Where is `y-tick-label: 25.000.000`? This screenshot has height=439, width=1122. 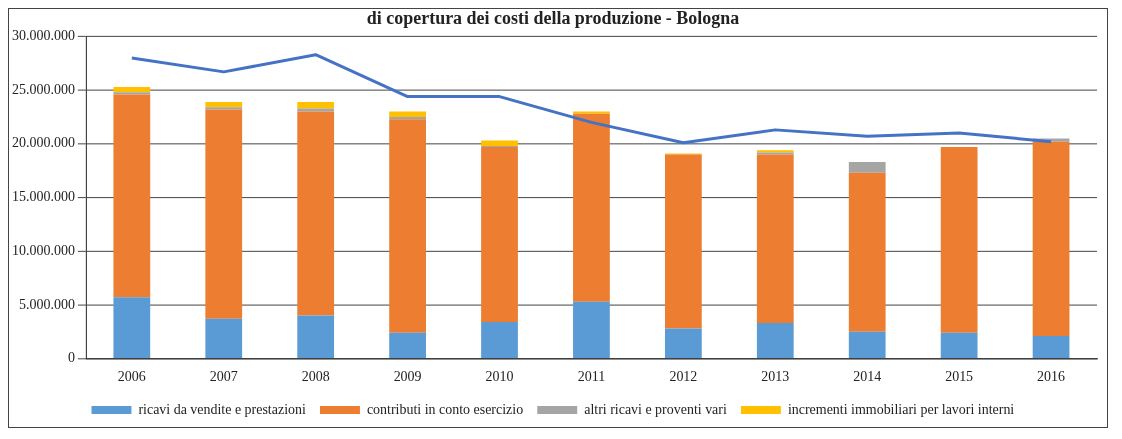
y-tick-label: 25.000.000 is located at coordinates (43, 89).